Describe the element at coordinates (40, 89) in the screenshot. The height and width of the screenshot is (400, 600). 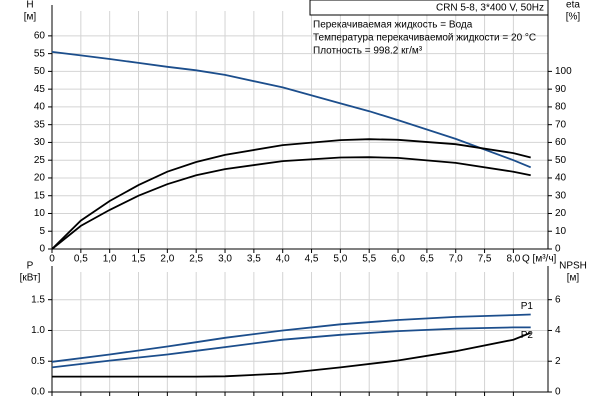
I see `y-tick-label: 45` at that location.